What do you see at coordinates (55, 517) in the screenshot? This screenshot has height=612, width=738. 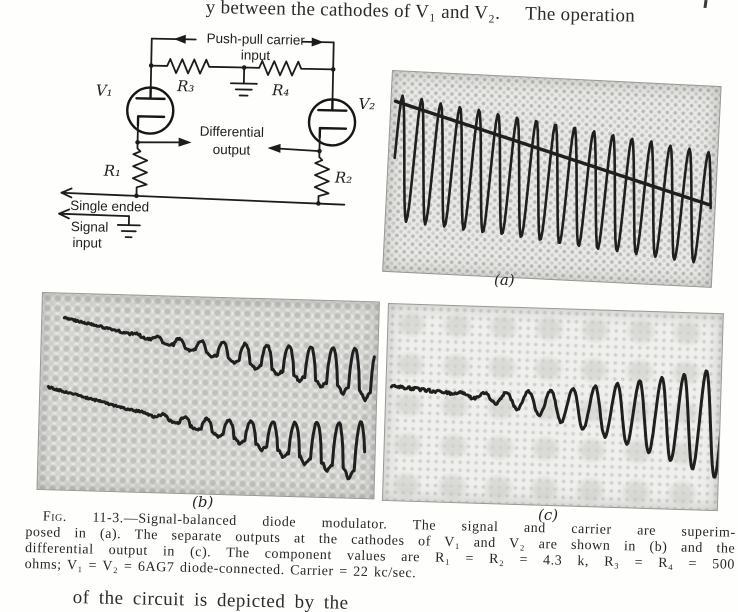 I see `figure-number: Fig.` at bounding box center [55, 517].